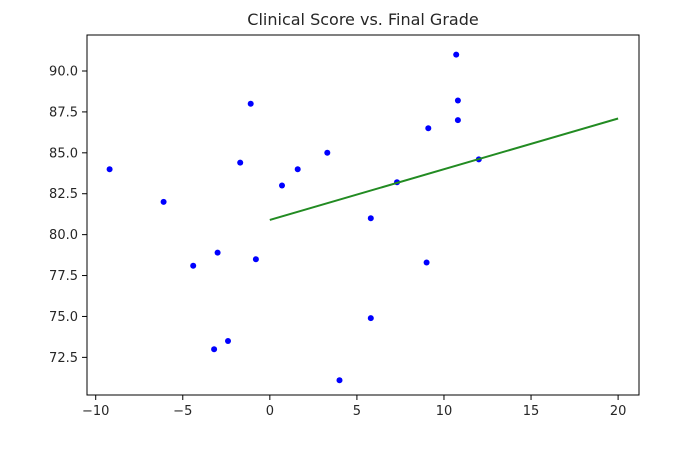 This screenshot has width=697, height=452. I want to click on x-tick-label: 15, so click(531, 411).